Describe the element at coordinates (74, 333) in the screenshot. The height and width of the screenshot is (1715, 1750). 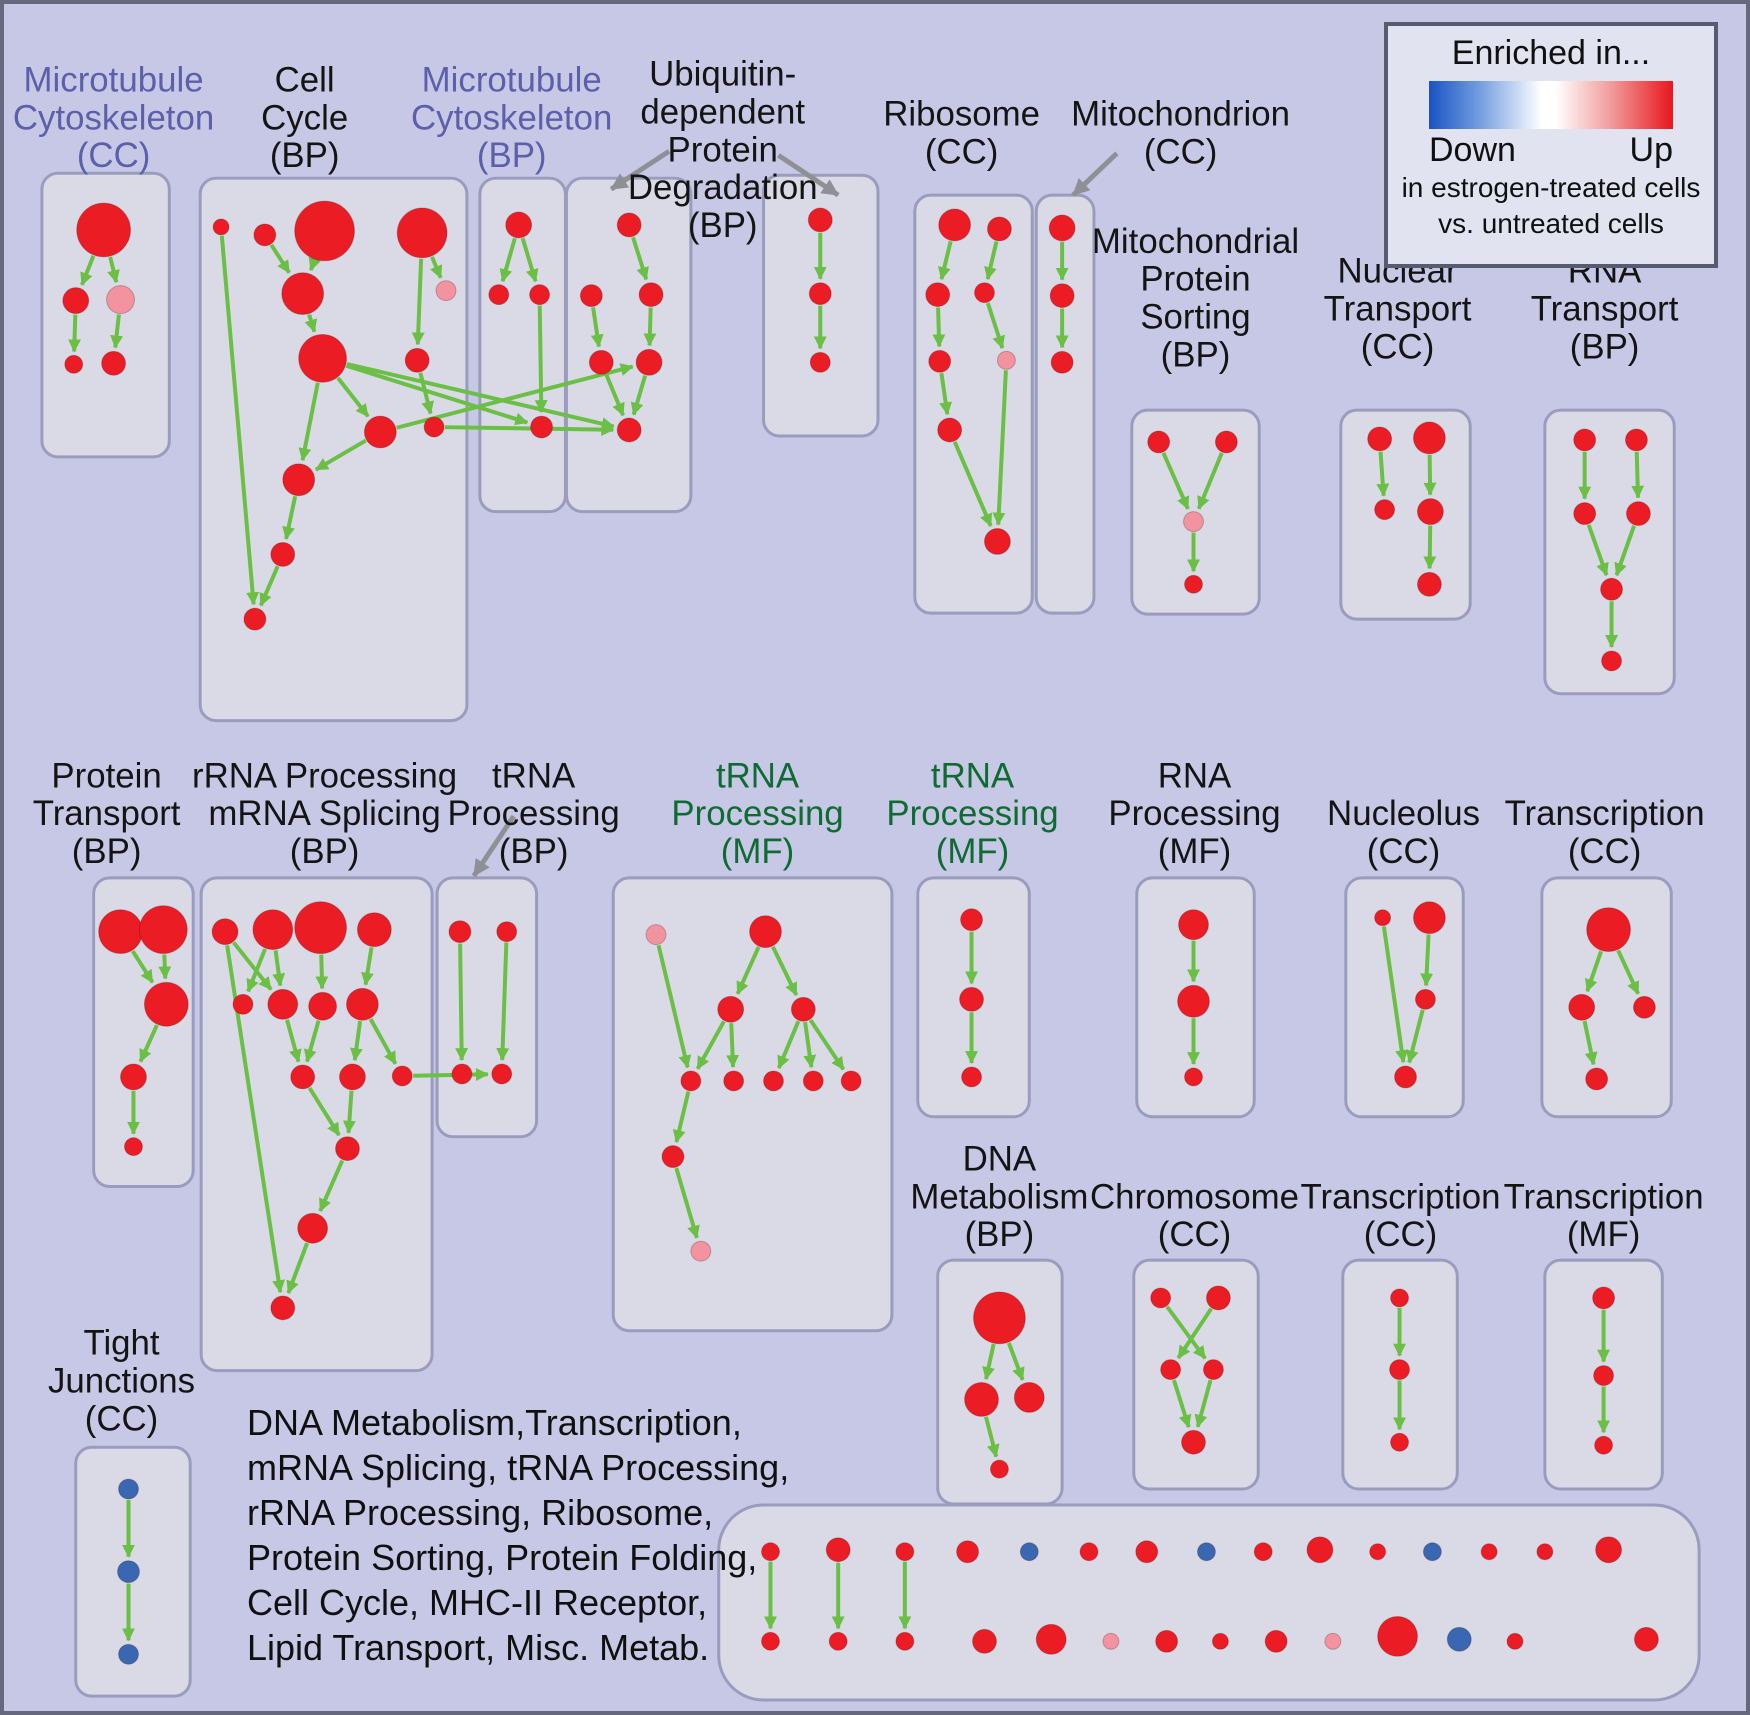
I see `edge-a2-a4` at that location.